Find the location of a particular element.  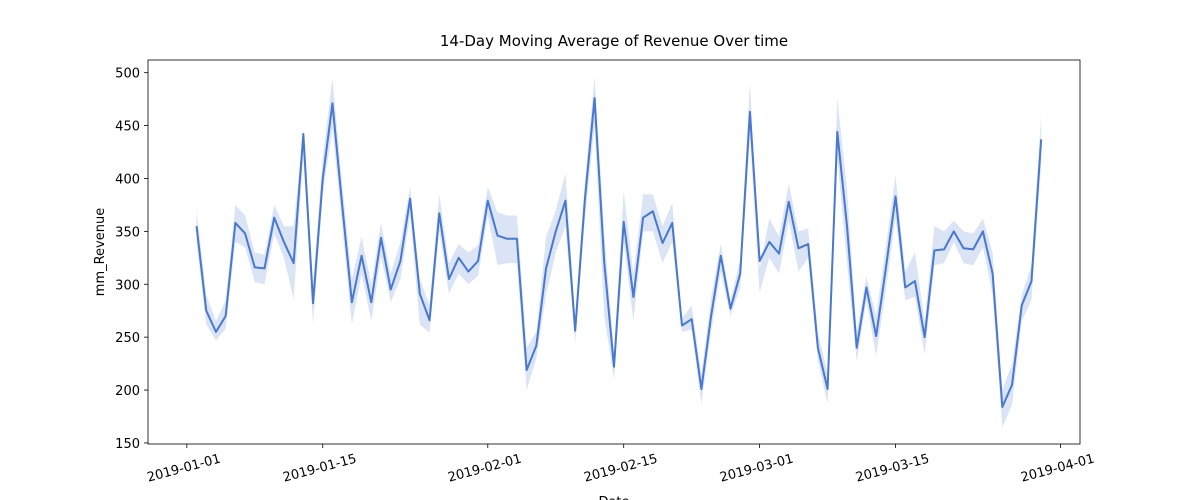

y-tick-label: 500 is located at coordinates (127, 74).